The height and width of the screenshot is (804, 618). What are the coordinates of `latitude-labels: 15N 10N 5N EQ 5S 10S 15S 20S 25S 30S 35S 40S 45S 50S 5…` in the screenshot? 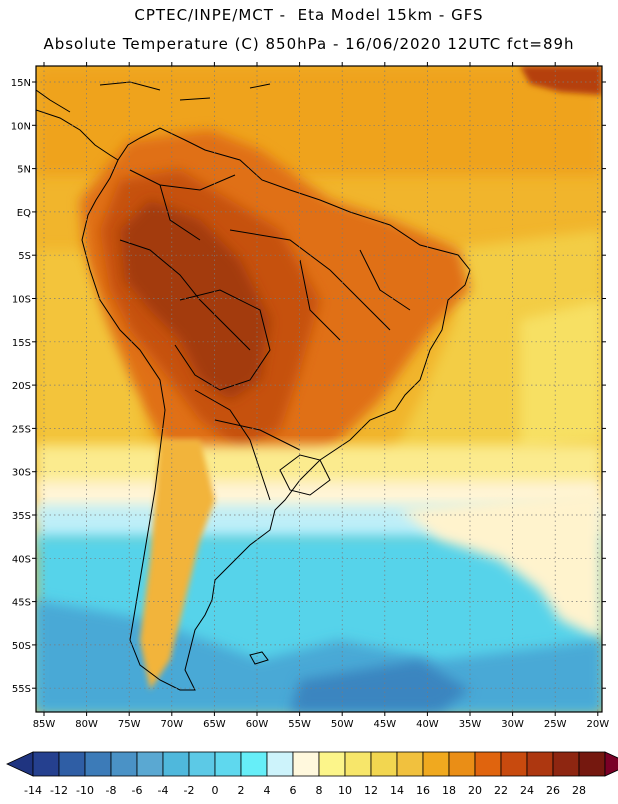 It's located at (21, 386).